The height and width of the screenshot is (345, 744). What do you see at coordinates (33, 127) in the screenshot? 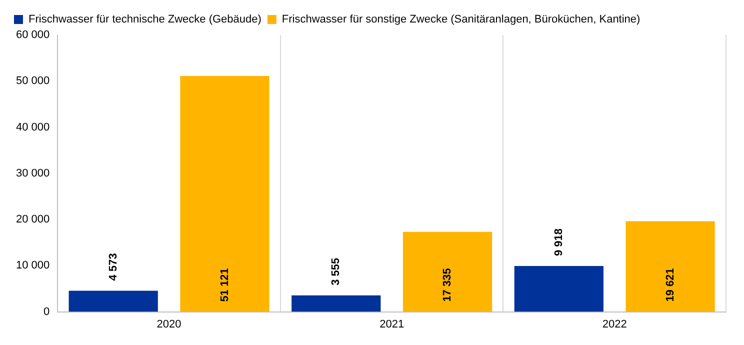
I see `y-tick-label: 40 000` at bounding box center [33, 127].